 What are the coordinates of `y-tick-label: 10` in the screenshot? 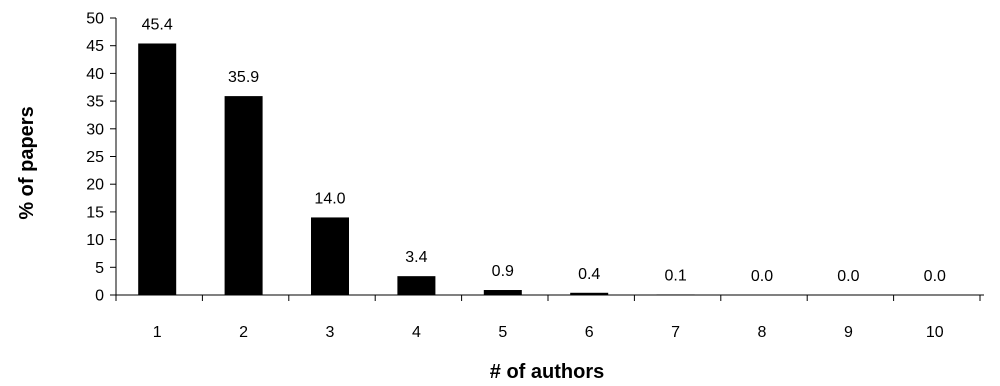 It's located at (95, 240).